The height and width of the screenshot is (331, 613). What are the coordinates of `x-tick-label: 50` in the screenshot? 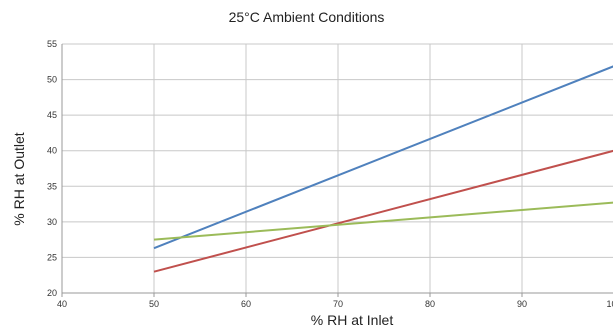 It's located at (154, 304).